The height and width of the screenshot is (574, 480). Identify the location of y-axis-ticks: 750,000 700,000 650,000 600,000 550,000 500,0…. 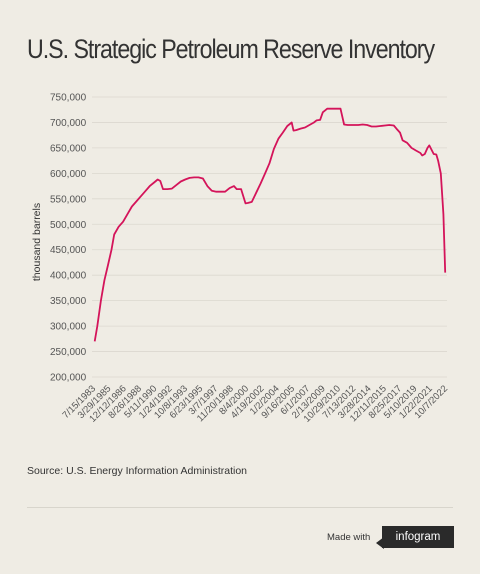
(68, 238).